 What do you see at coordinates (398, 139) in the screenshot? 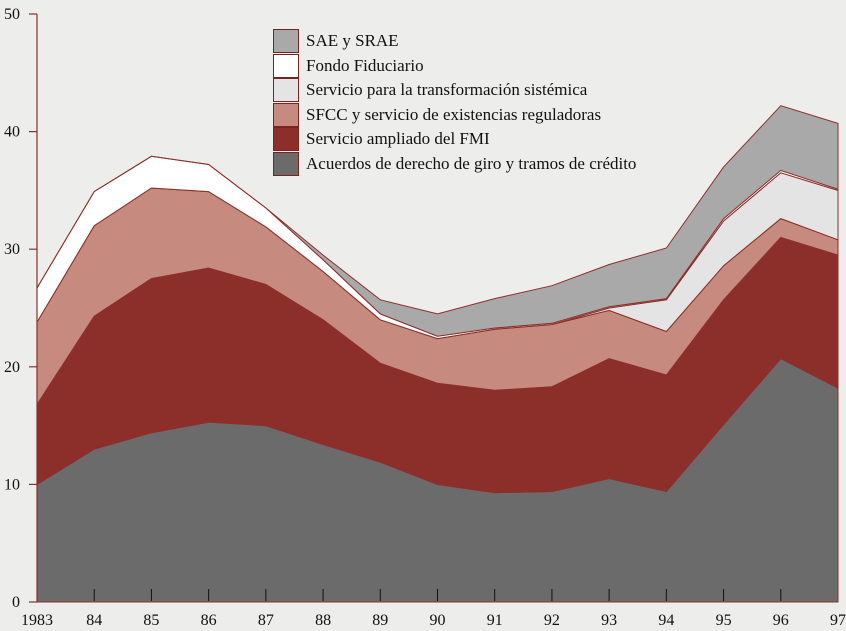
I see `legend-label: Servicio ampliado del FMI` at bounding box center [398, 139].